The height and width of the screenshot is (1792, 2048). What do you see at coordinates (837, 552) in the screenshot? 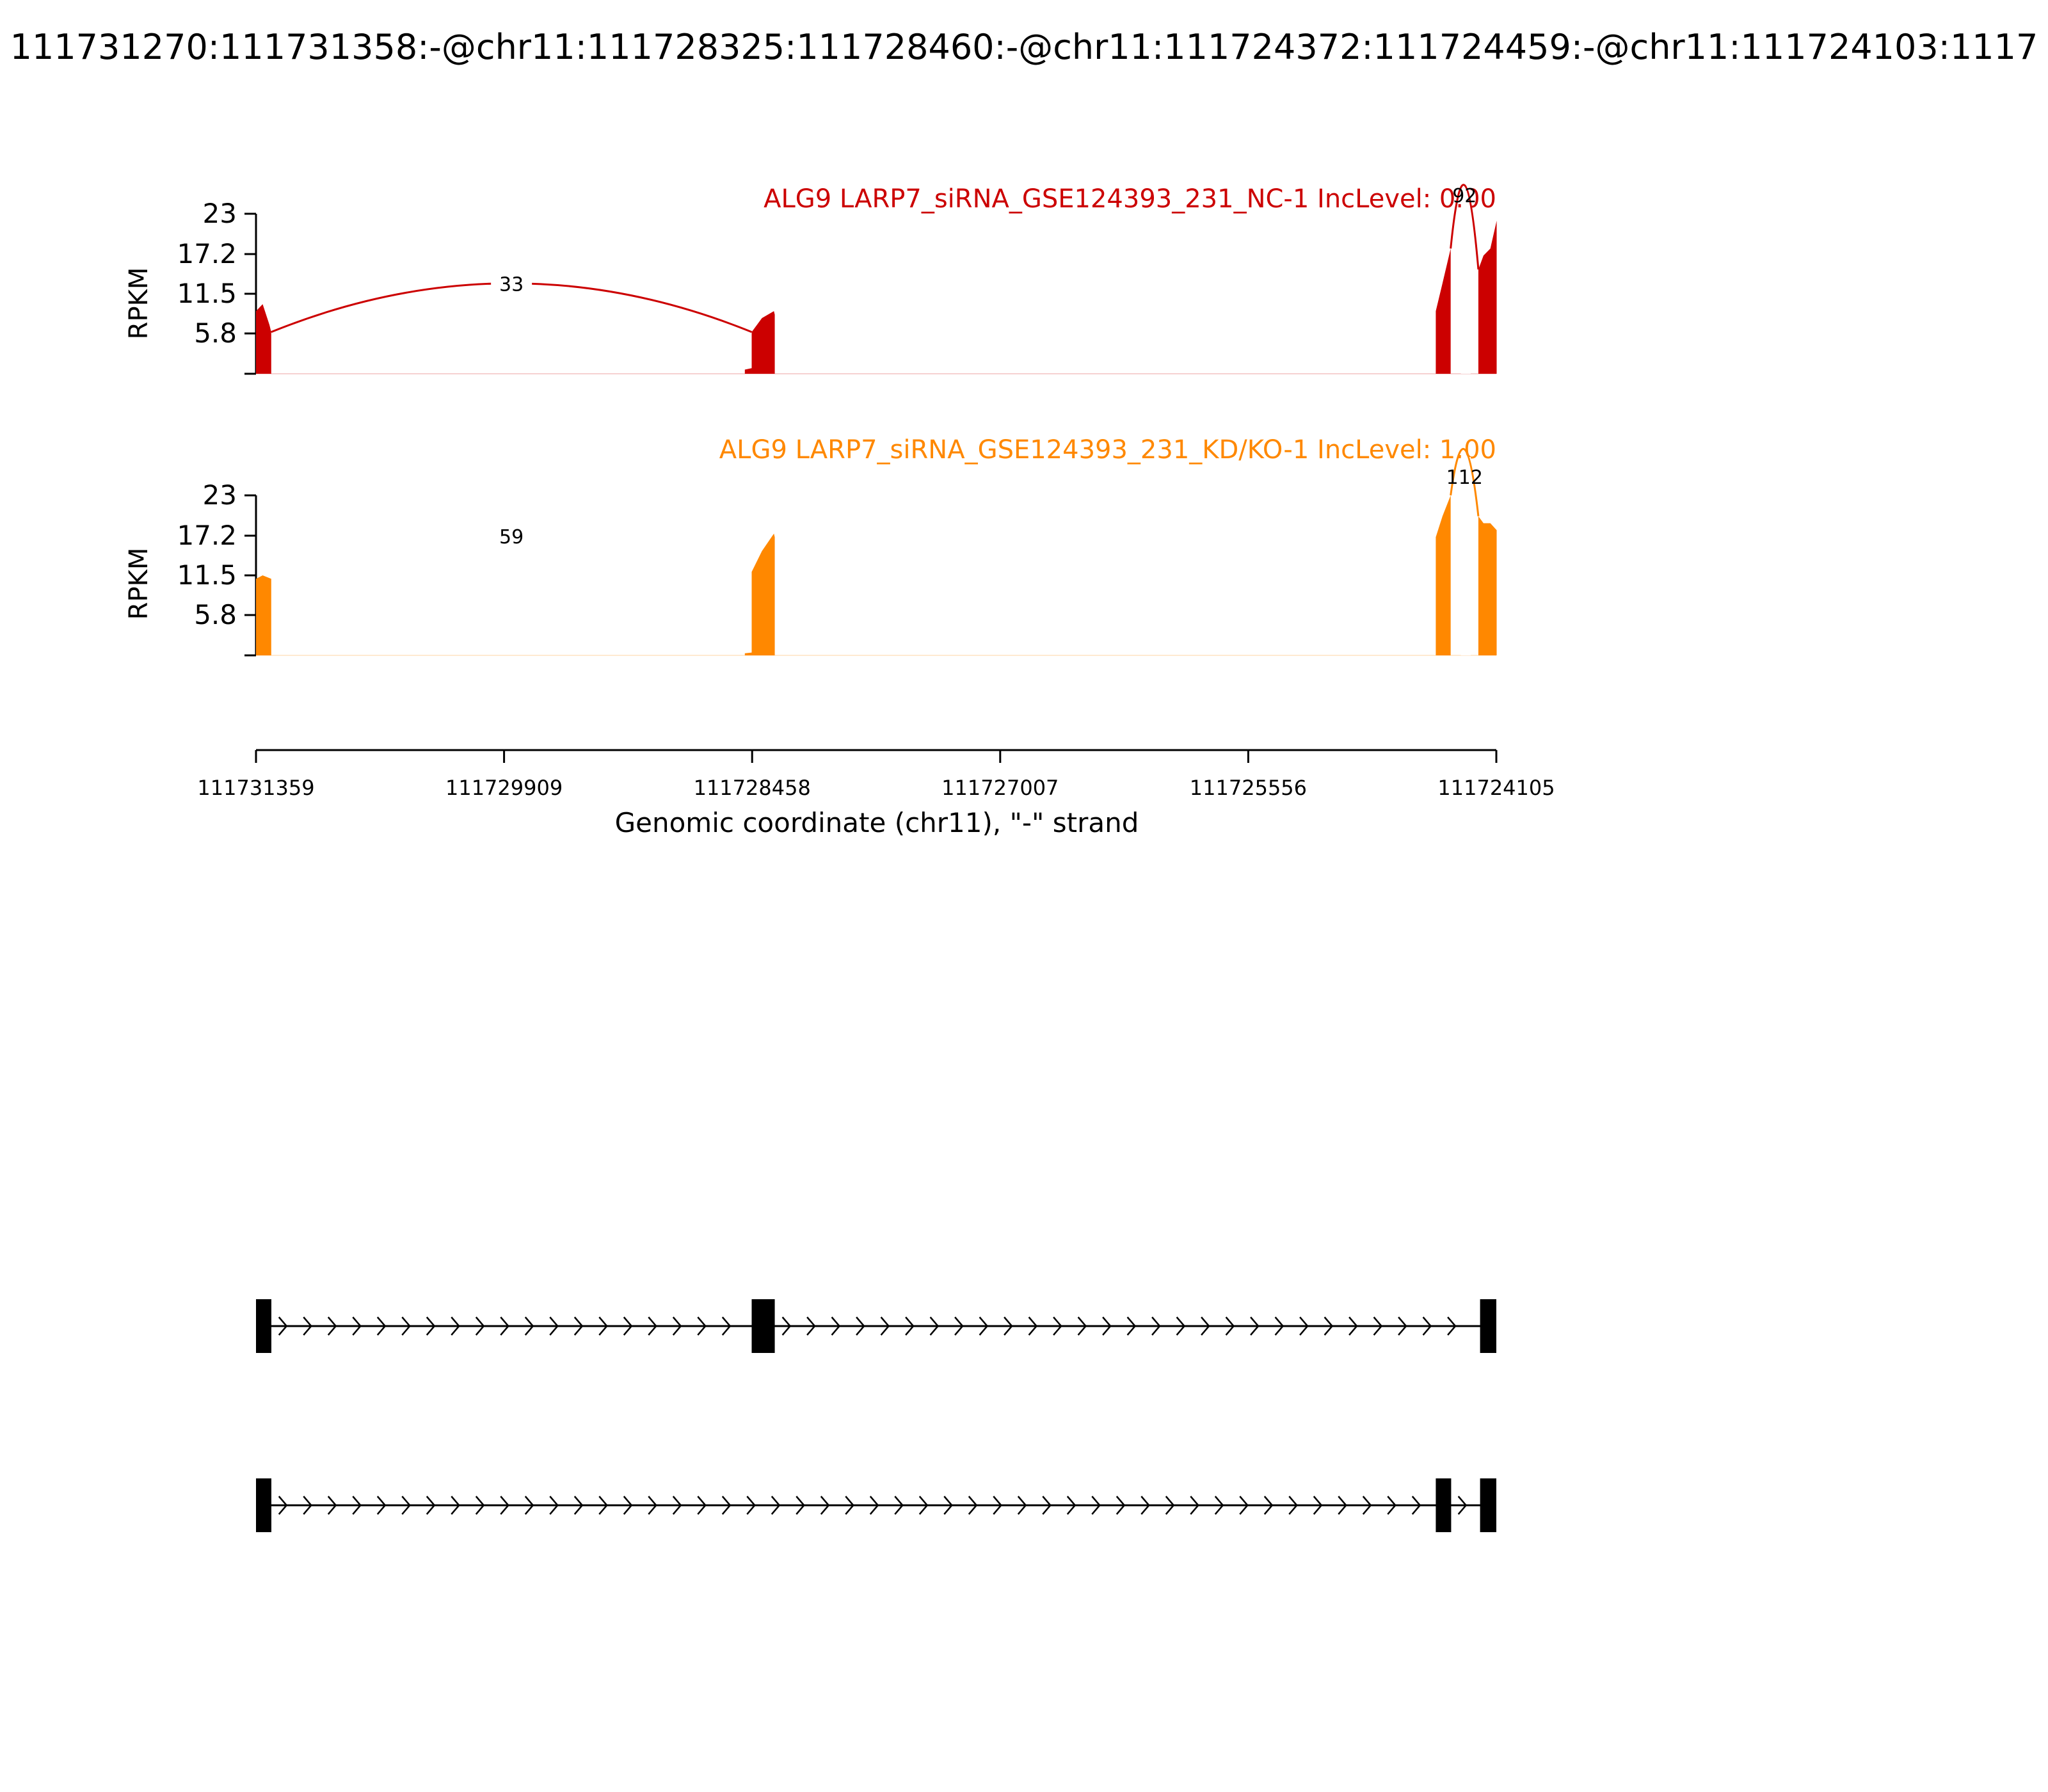
I see `track-kd-plot: 23 17.2 11.5 5.8 59 112` at bounding box center [837, 552].